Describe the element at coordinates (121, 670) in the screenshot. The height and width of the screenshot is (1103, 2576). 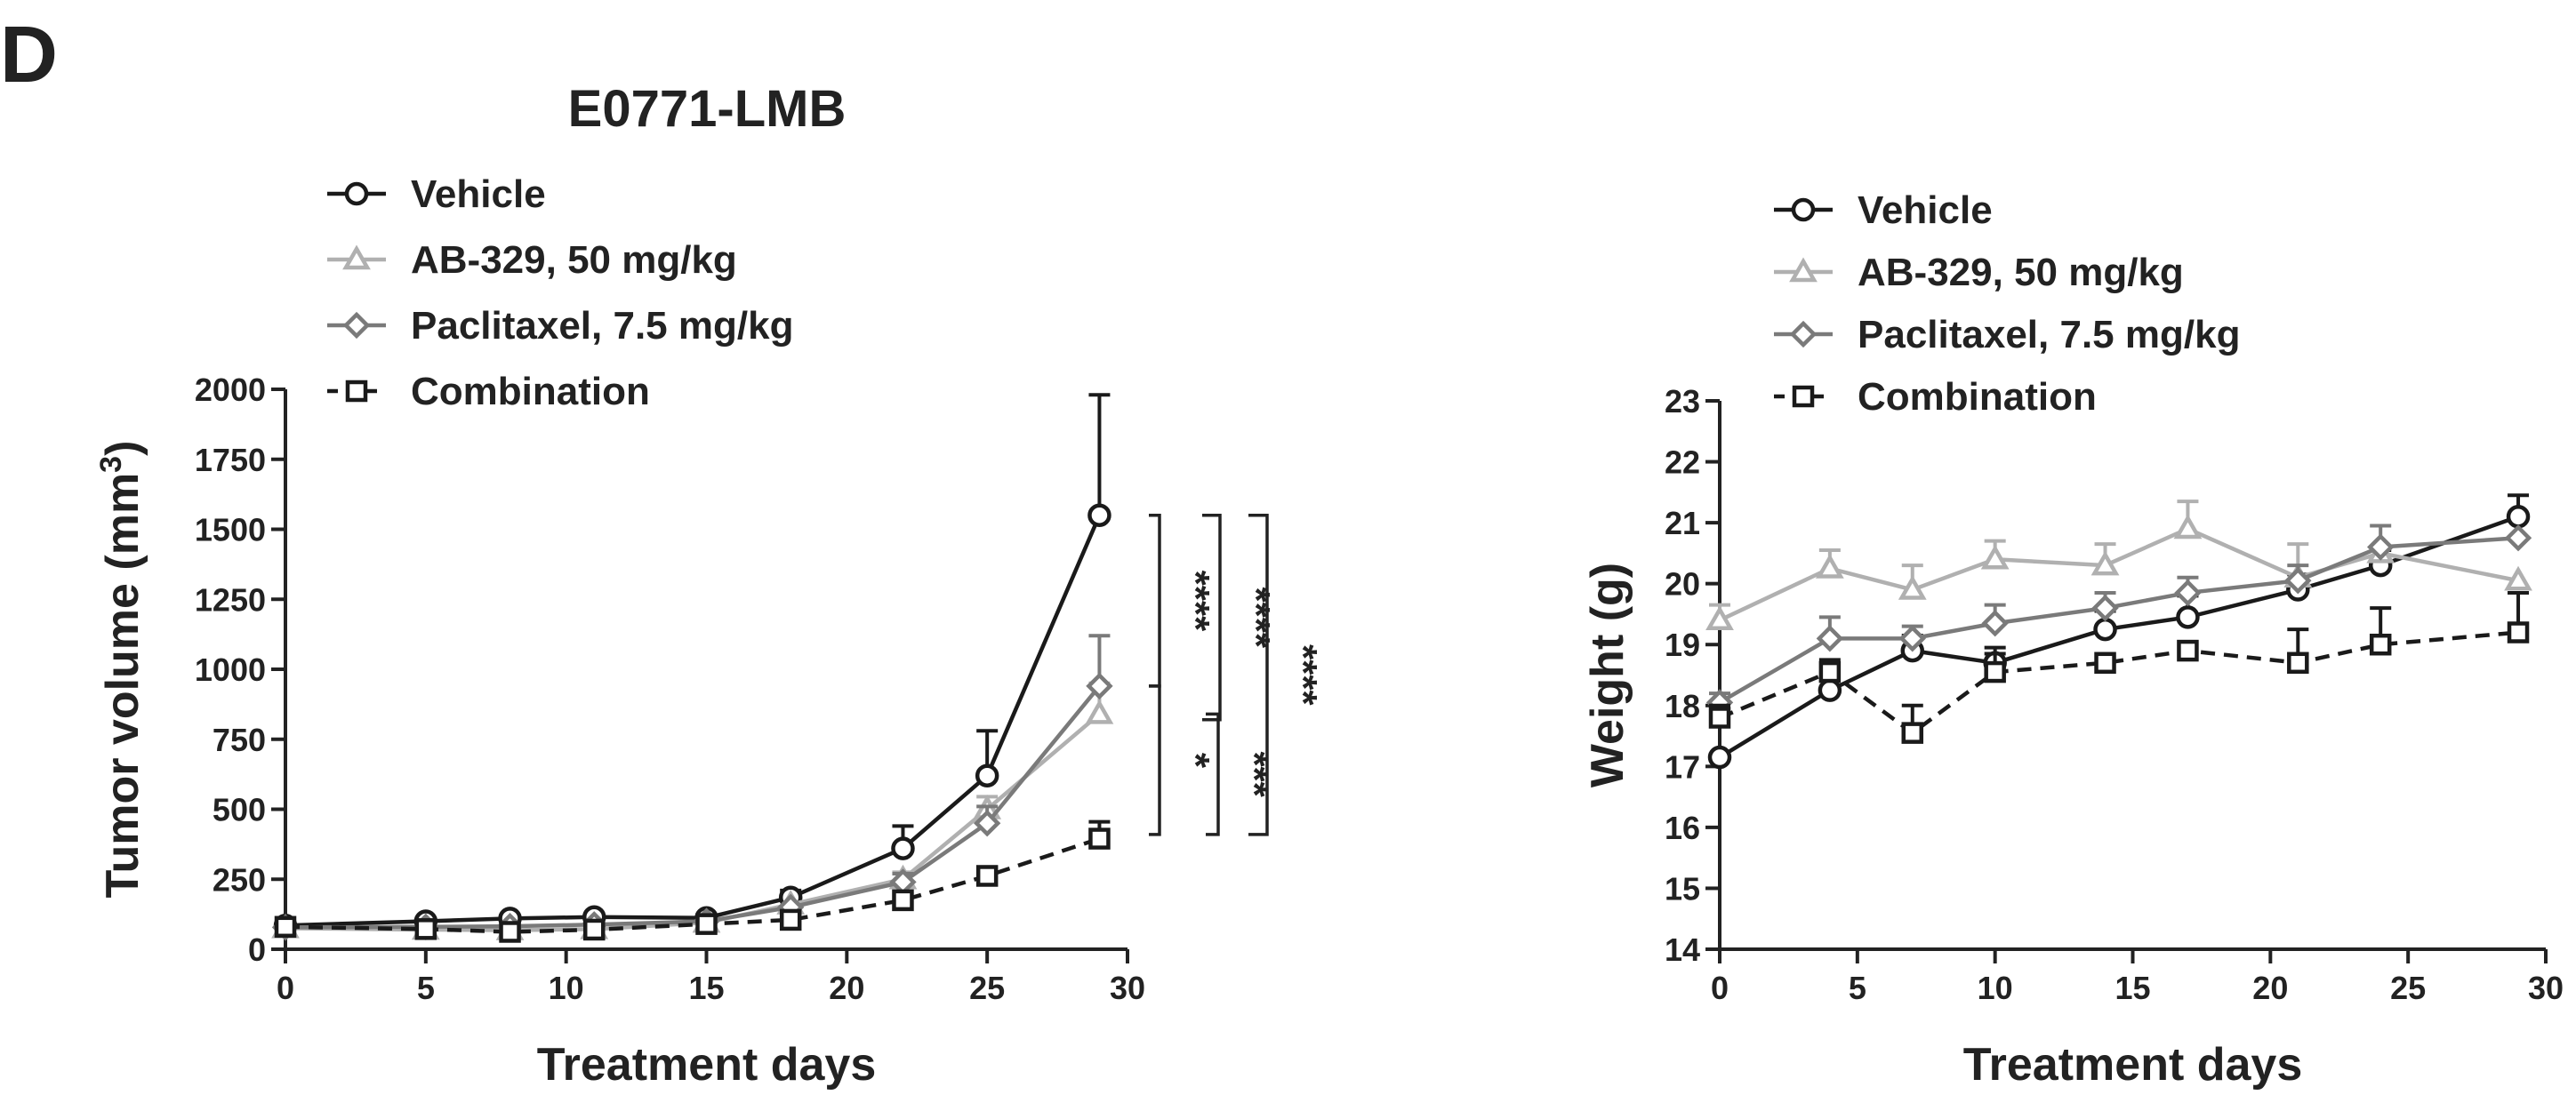
I see `chart0-y-axis-title: Tumor volume (mm3)` at that location.